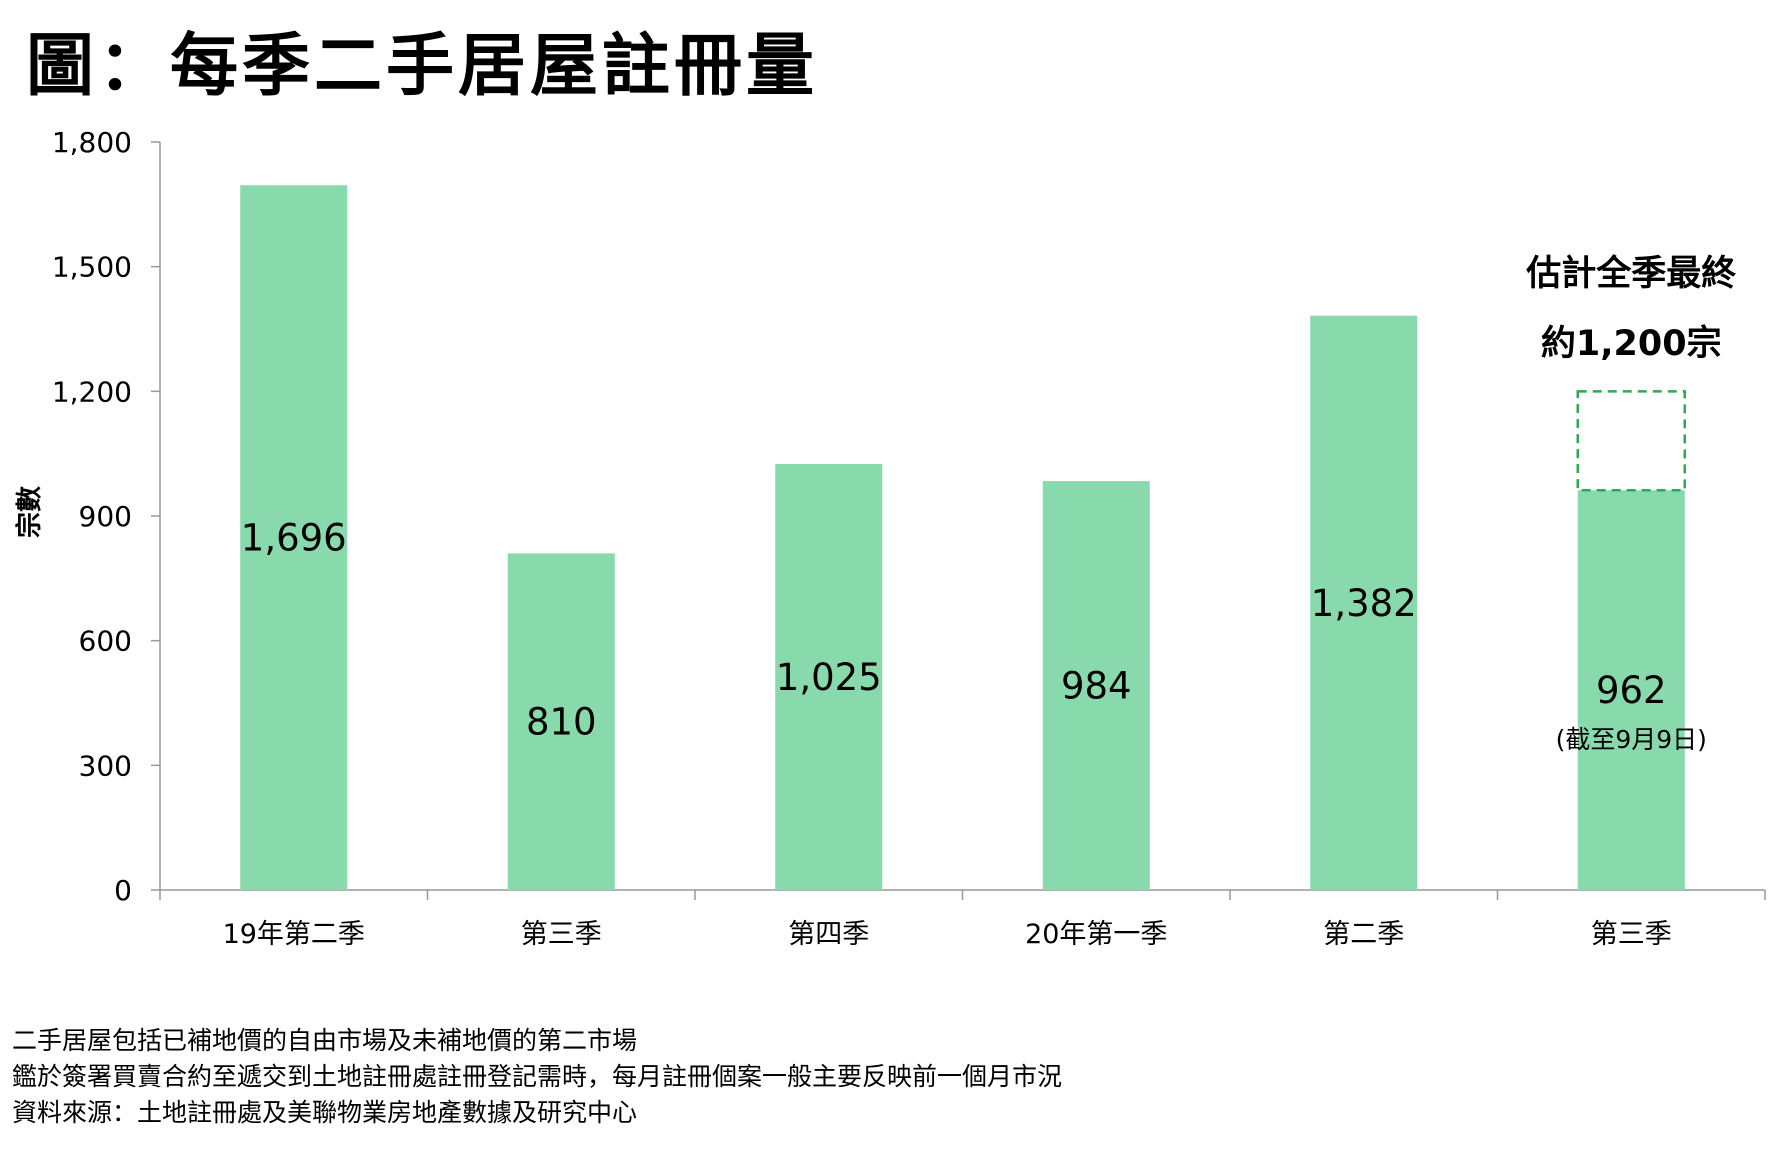  I want to click on footnote-1: 二手居屋包括已補地價的自由市場及未補地價的第二市場, so click(325, 1040).